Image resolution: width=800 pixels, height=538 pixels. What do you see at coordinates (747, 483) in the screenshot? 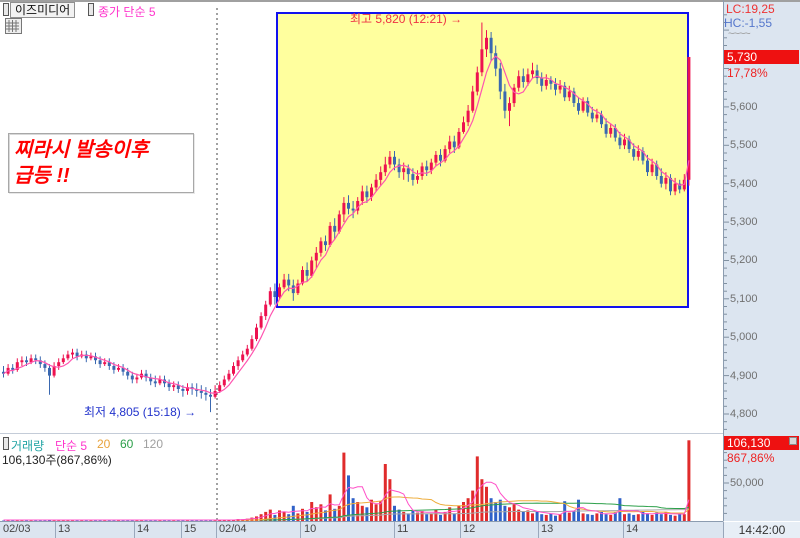
I see `volume-tick-label: 50,000` at bounding box center [747, 483].